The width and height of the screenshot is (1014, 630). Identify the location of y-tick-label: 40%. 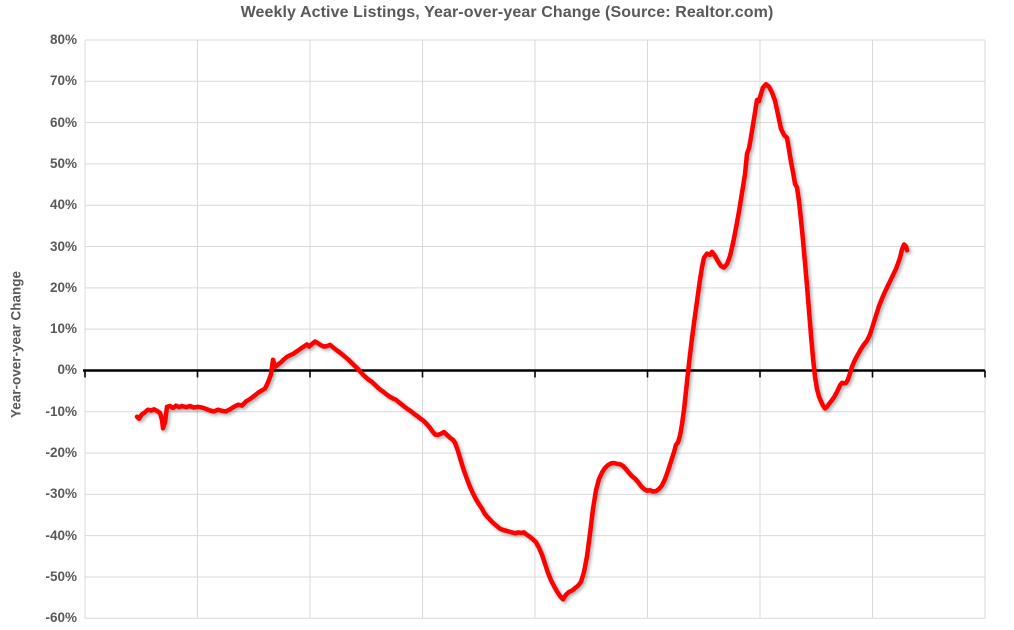
(63, 205).